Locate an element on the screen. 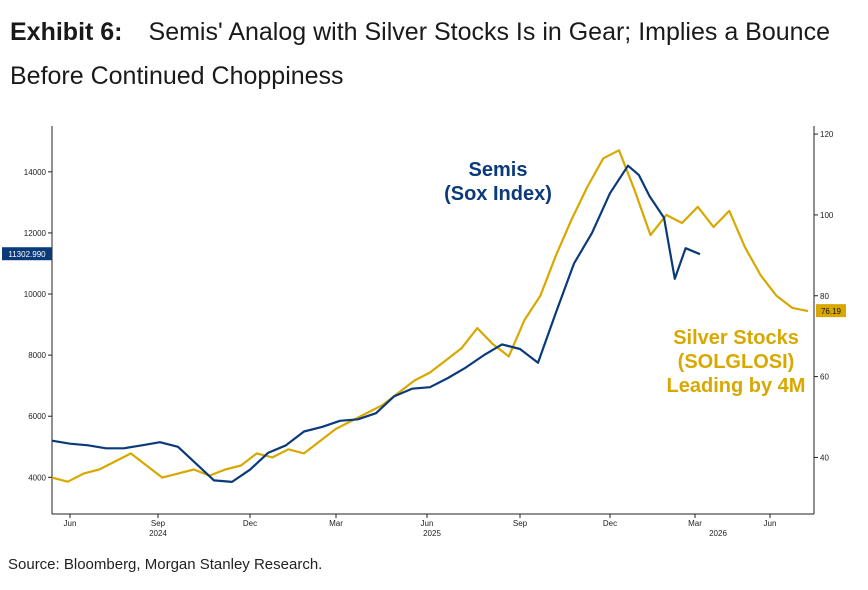 The width and height of the screenshot is (868, 590). semis-last-value-label: 11302.990 is located at coordinates (27, 254).